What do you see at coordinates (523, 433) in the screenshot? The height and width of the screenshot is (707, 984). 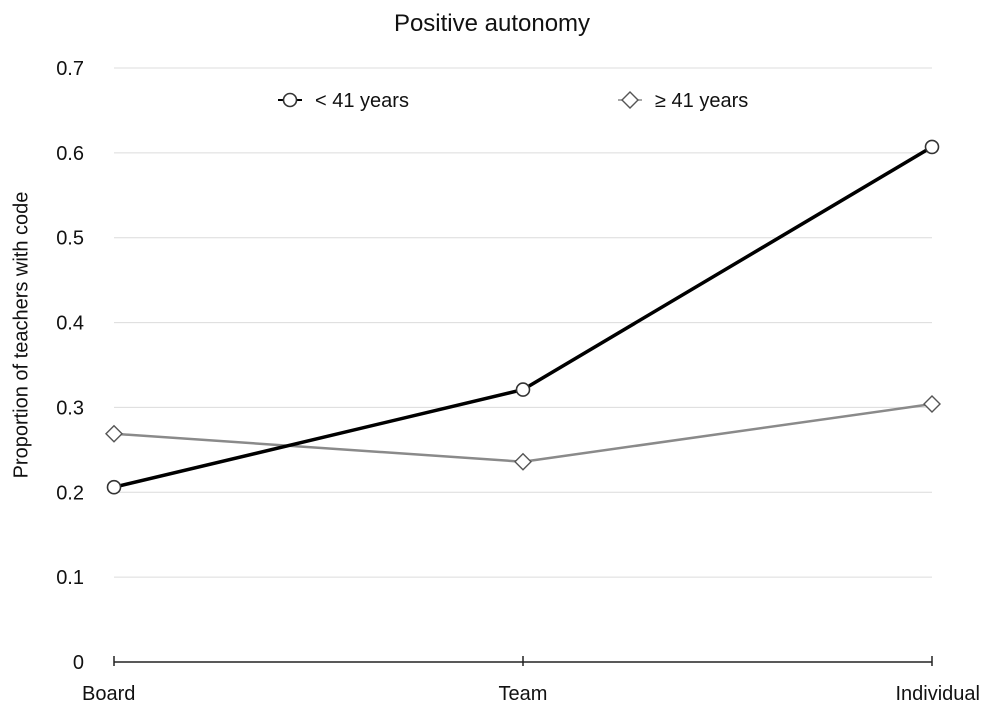 I see `series-41-and-over` at bounding box center [523, 433].